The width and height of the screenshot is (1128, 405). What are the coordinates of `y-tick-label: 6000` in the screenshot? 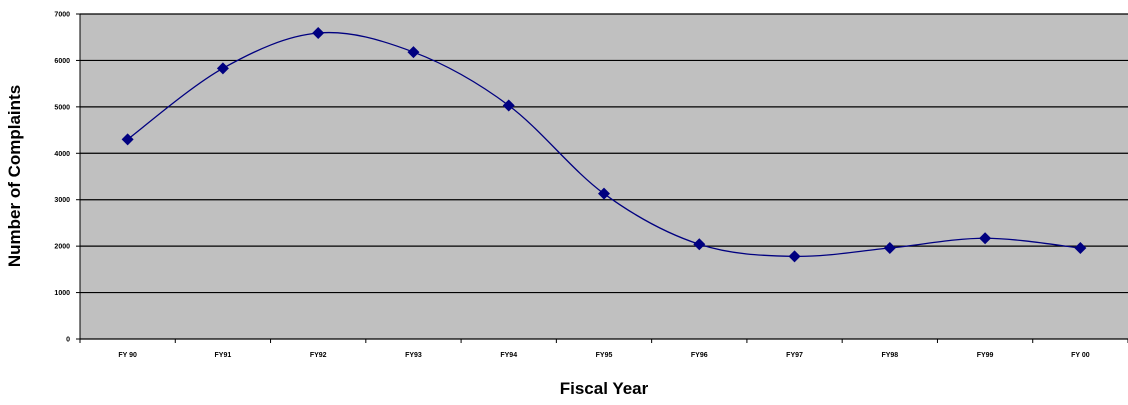 It's located at (62, 61).